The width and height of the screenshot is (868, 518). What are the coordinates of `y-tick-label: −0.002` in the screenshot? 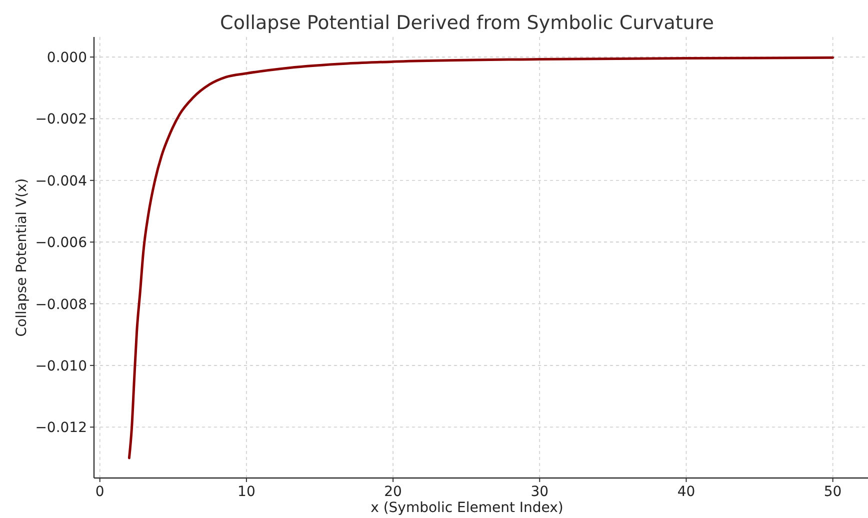 It's located at (61, 120).